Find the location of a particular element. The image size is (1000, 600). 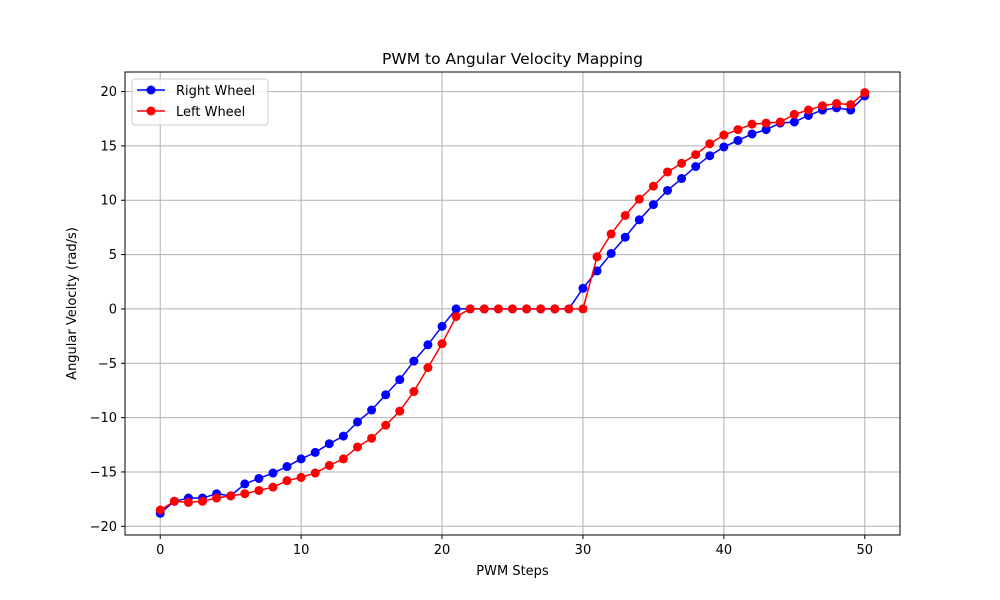

x-tick-label: 30 is located at coordinates (583, 550).